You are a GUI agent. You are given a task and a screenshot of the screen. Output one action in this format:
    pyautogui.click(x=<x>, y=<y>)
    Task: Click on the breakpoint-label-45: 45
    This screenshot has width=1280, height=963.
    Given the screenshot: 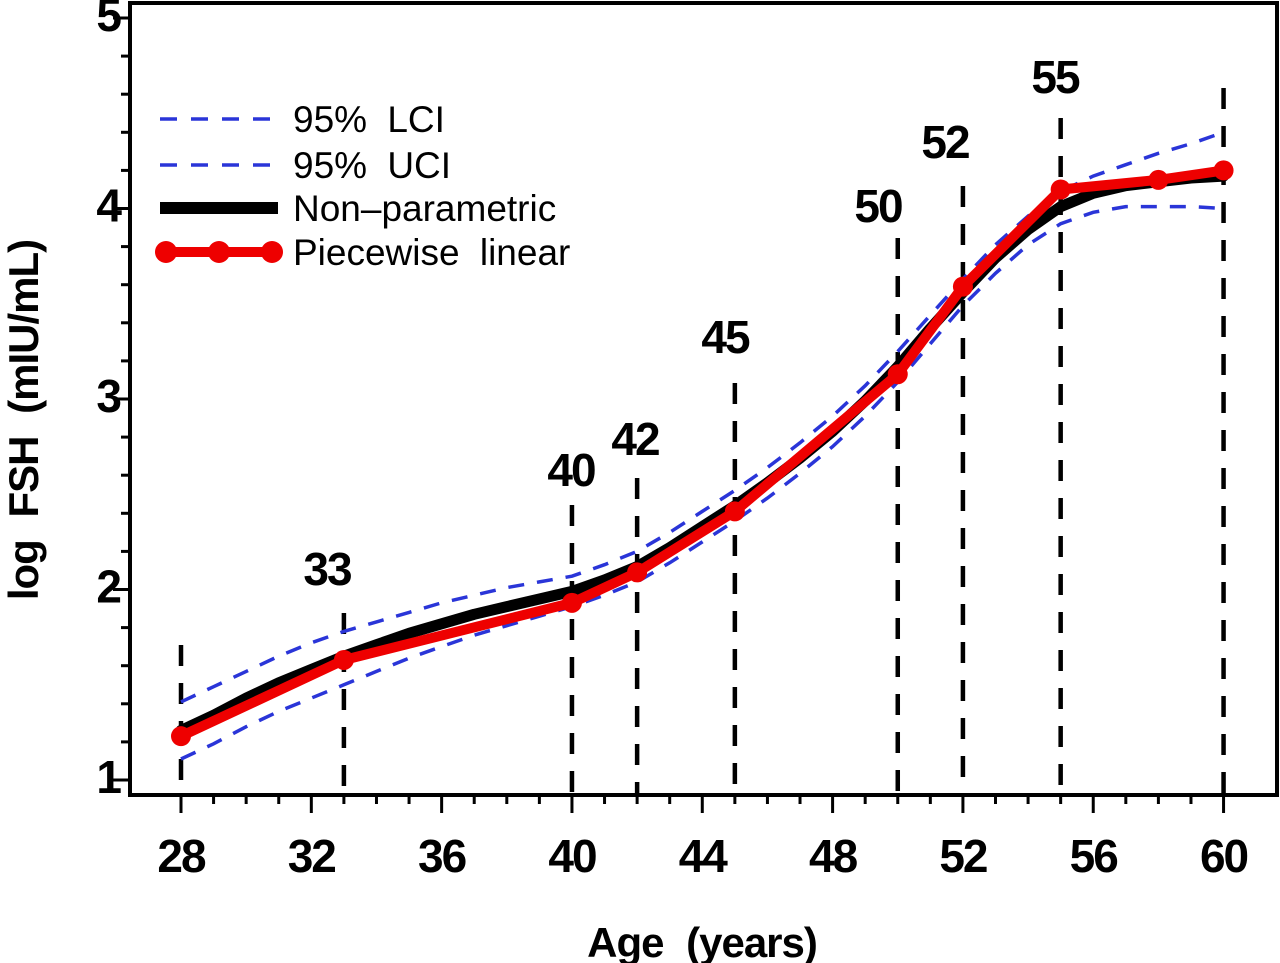 What is the action you would take?
    pyautogui.click(x=725, y=337)
    